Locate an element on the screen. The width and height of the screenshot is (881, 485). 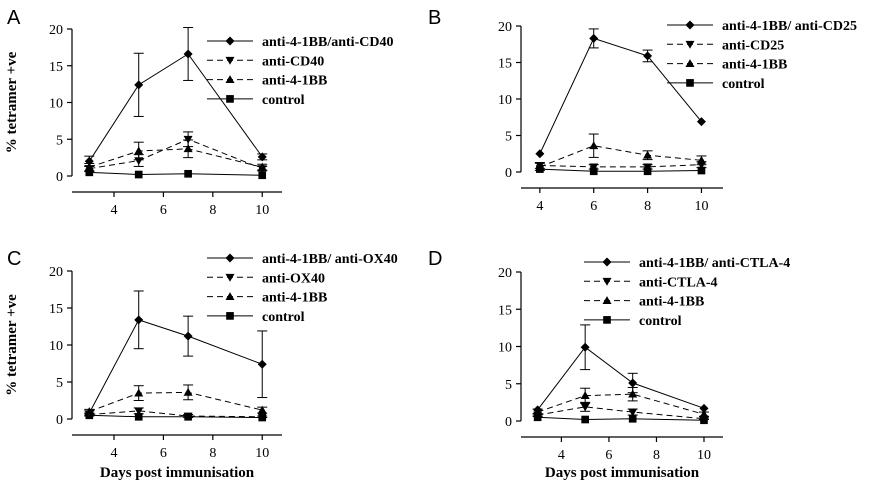
panel-letter: A is located at coordinates (14, 18).